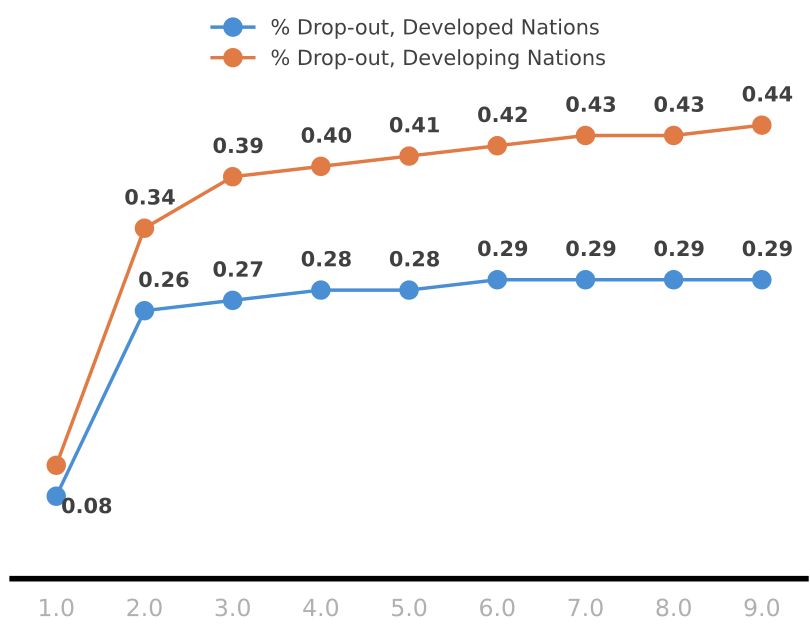  What do you see at coordinates (233, 607) in the screenshot?
I see `x-tick-label: 3.0` at bounding box center [233, 607].